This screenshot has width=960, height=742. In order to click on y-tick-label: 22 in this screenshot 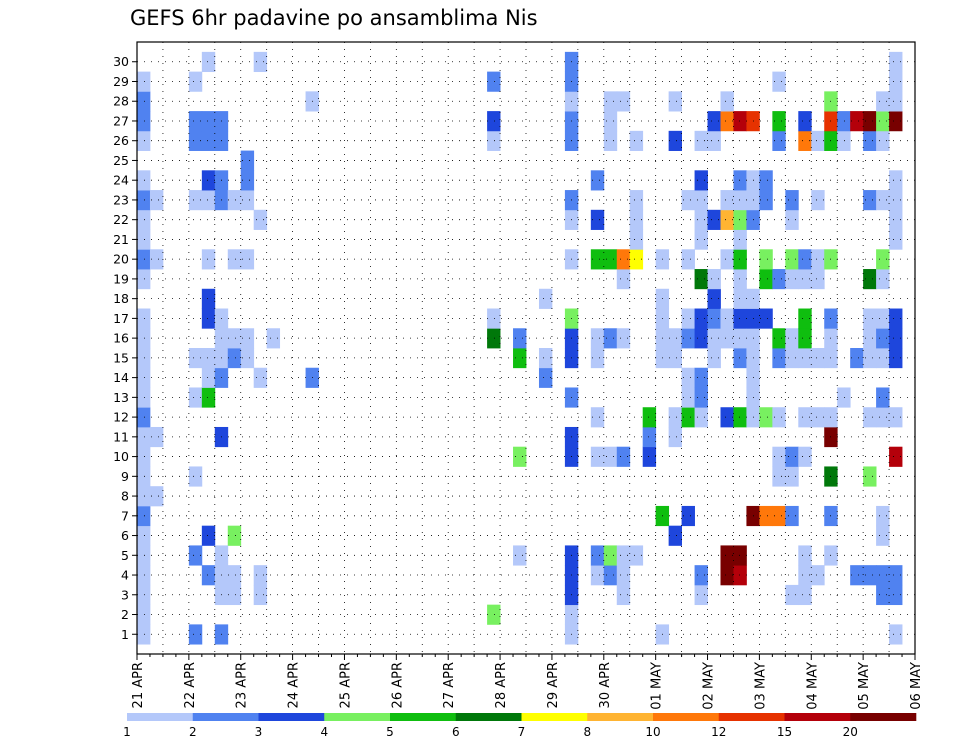, I will do `click(121, 219)`.